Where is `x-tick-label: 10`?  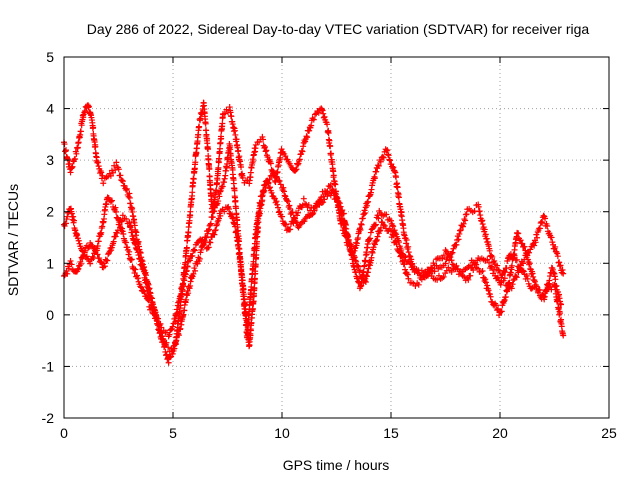 x-tick-label: 10 is located at coordinates (282, 433).